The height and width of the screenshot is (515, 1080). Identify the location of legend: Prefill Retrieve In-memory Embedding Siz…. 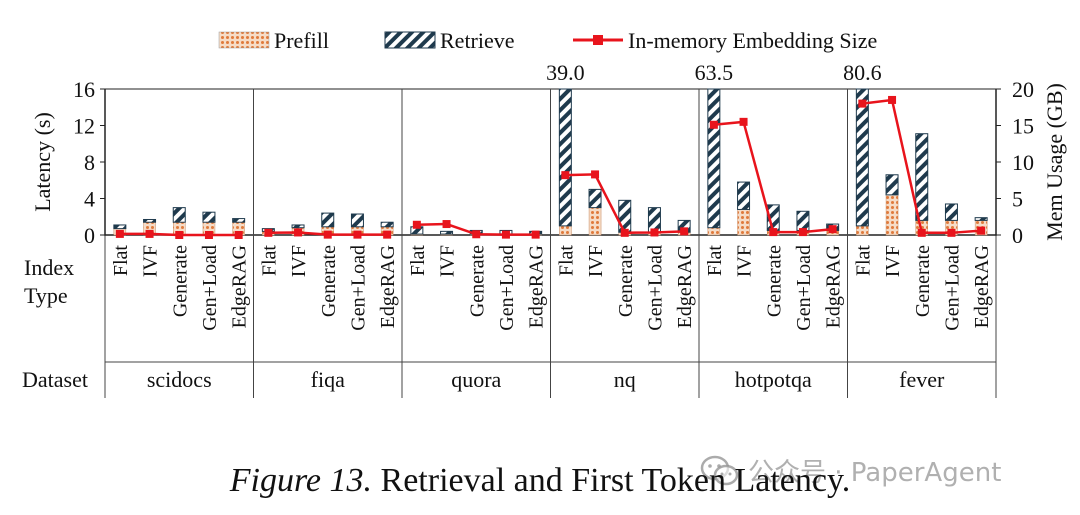
(547, 40).